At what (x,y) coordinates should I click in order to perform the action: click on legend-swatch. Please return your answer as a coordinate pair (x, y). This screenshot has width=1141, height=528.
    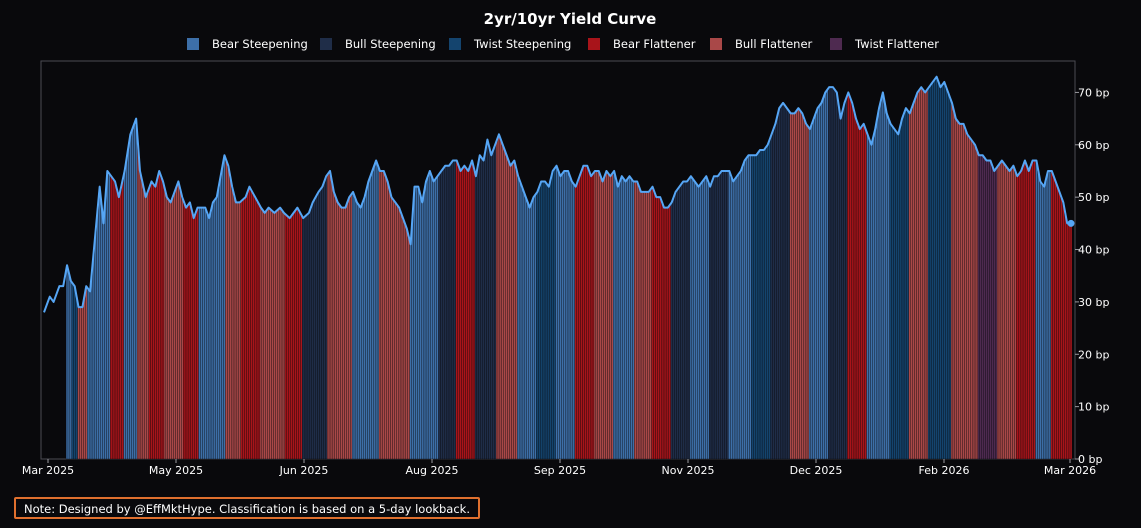
    Looking at the image, I should click on (193, 44).